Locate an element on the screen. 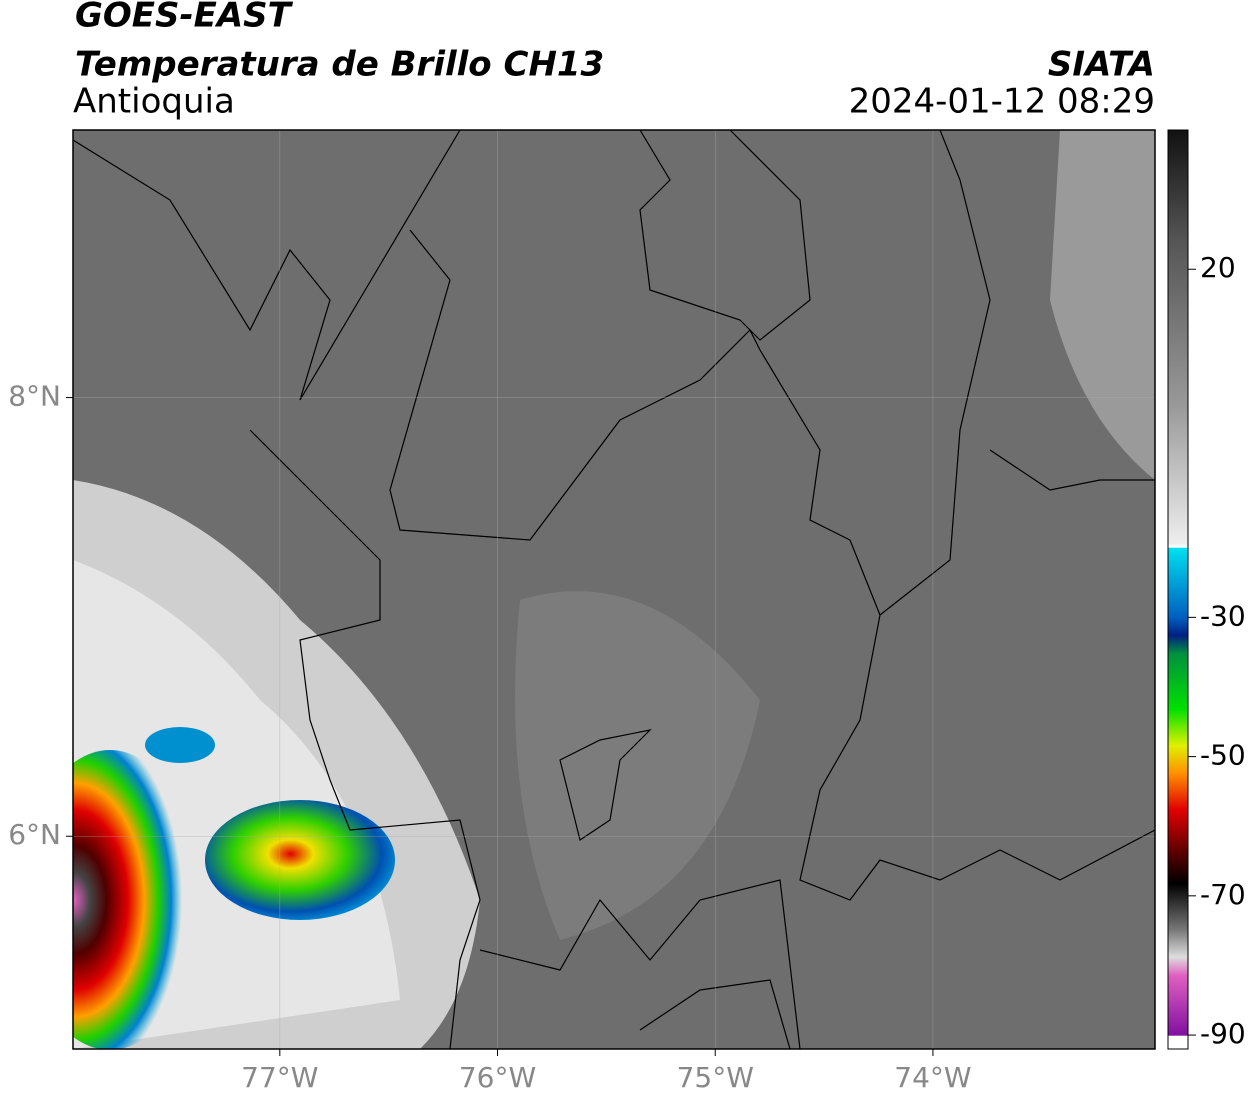 The width and height of the screenshot is (1252, 1103). colorbar-label: -30 is located at coordinates (1223, 615).